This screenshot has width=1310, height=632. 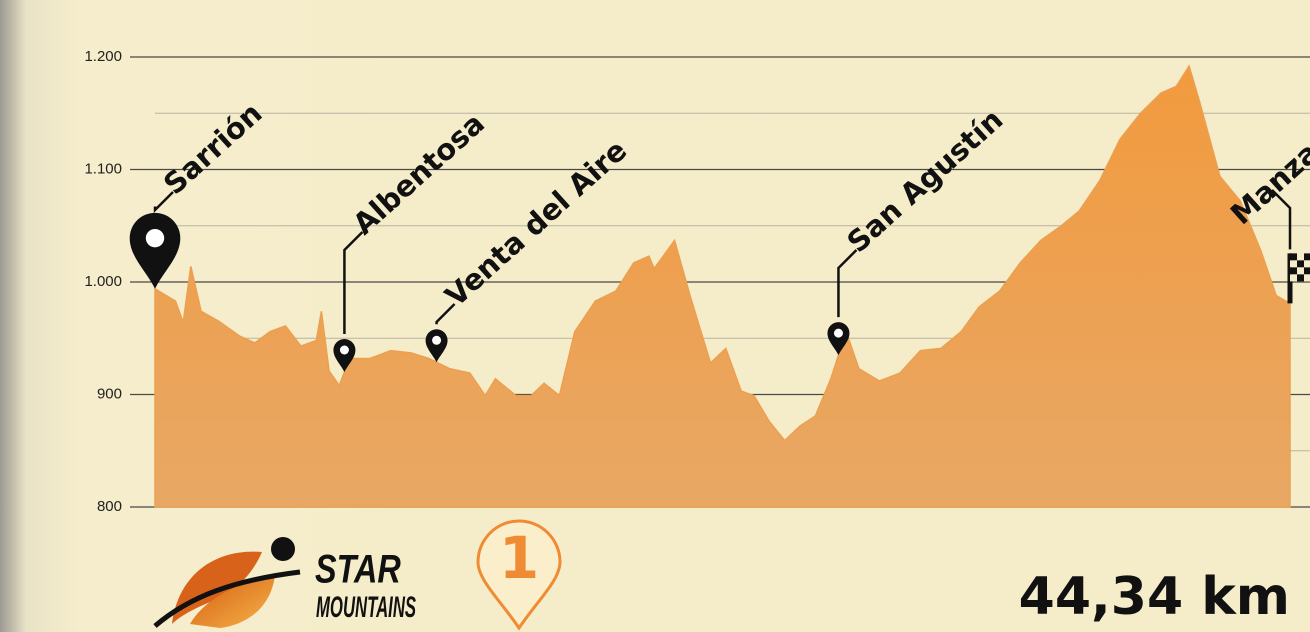 What do you see at coordinates (103, 56) in the screenshot?
I see `y-tick-label: 1.200` at bounding box center [103, 56].